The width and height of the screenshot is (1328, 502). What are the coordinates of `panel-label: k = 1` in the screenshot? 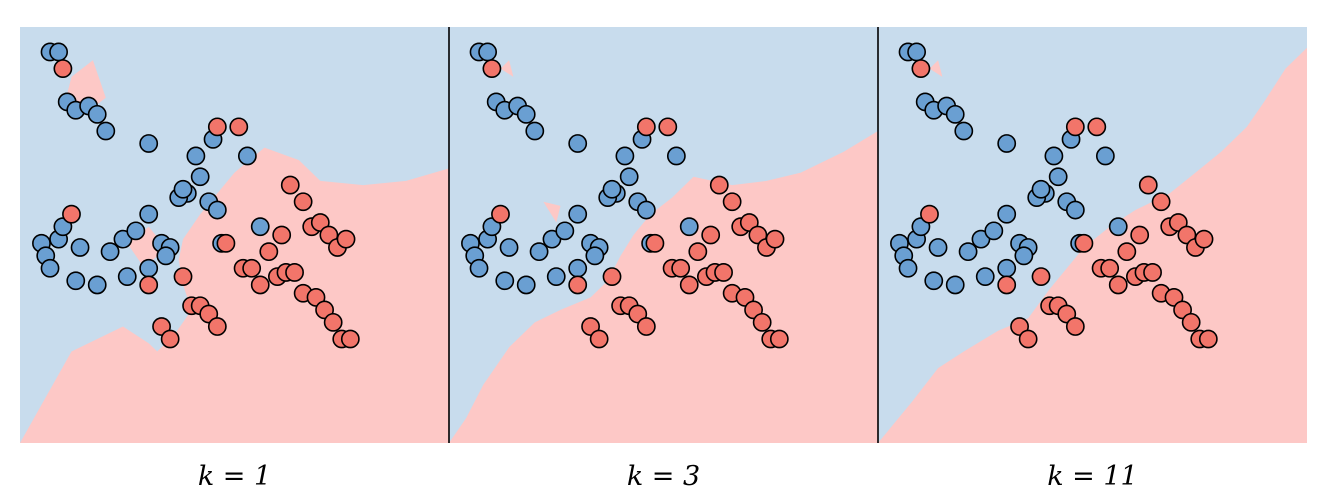 It's located at (234, 476).